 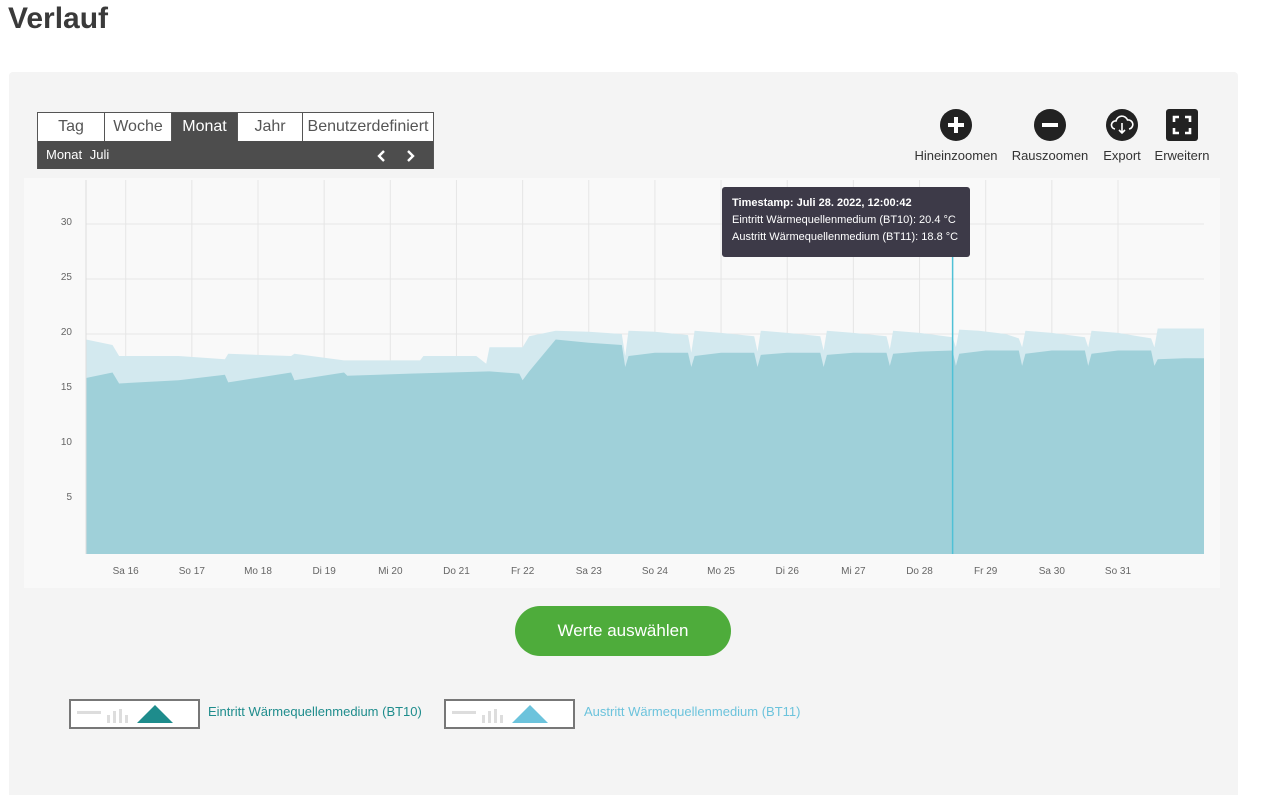 I want to click on tab-day: Tag, so click(x=71, y=127).